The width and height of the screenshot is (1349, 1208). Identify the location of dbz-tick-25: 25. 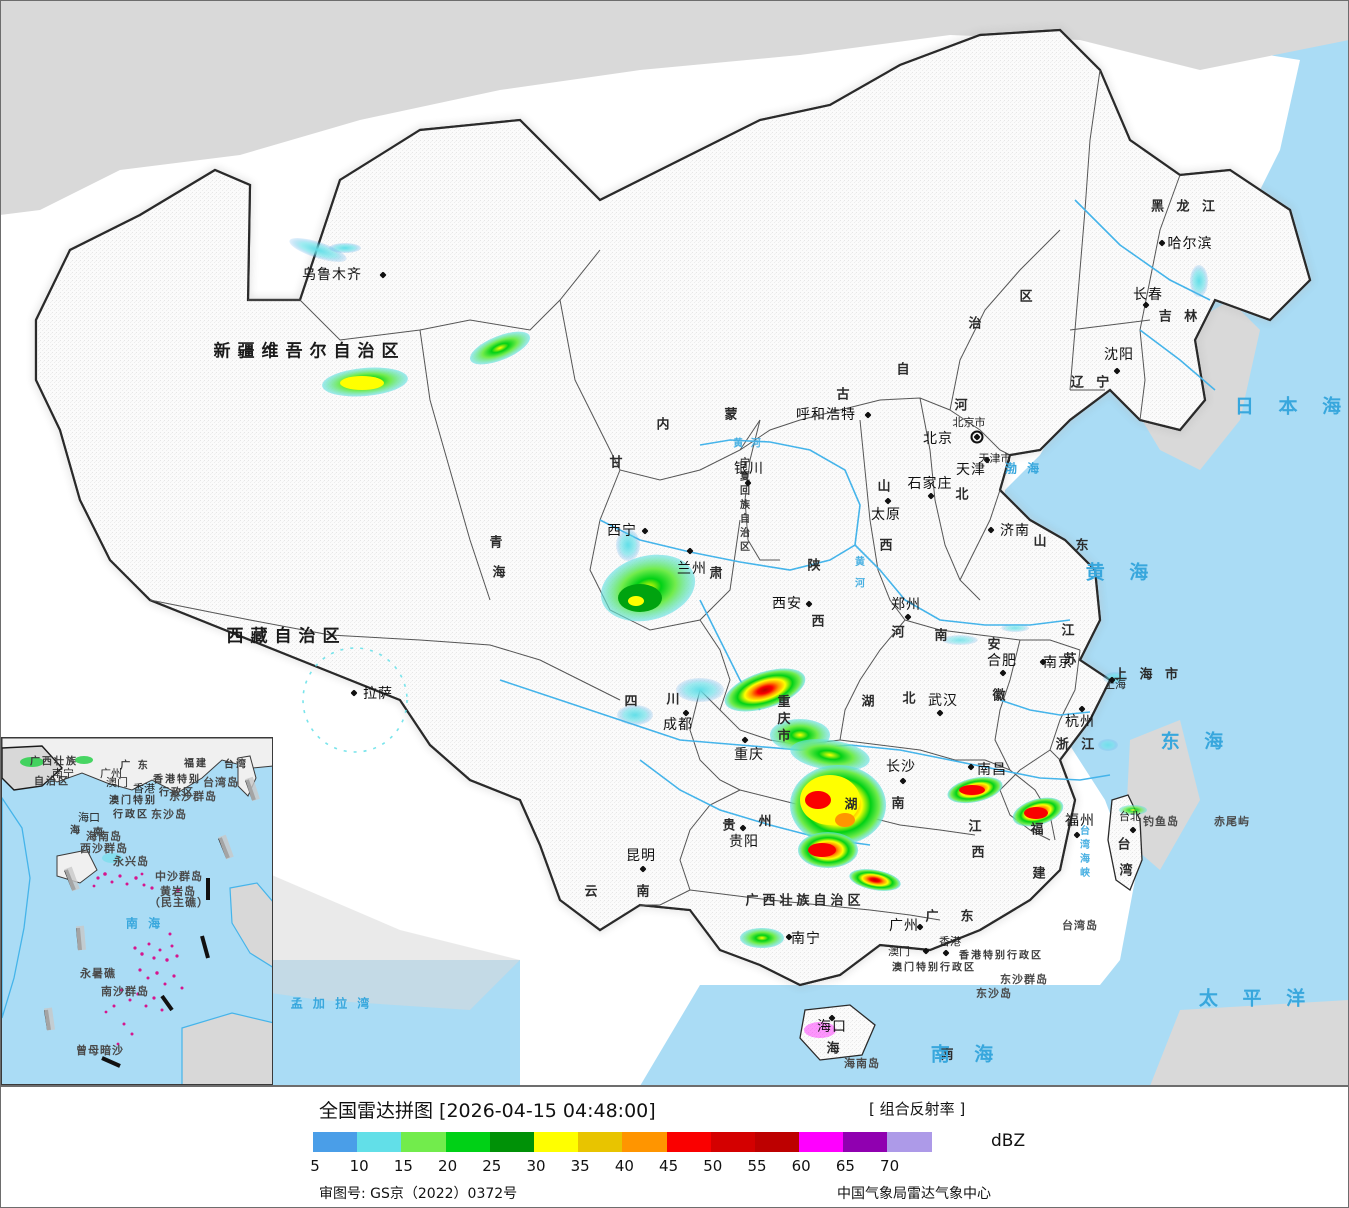
(492, 1166).